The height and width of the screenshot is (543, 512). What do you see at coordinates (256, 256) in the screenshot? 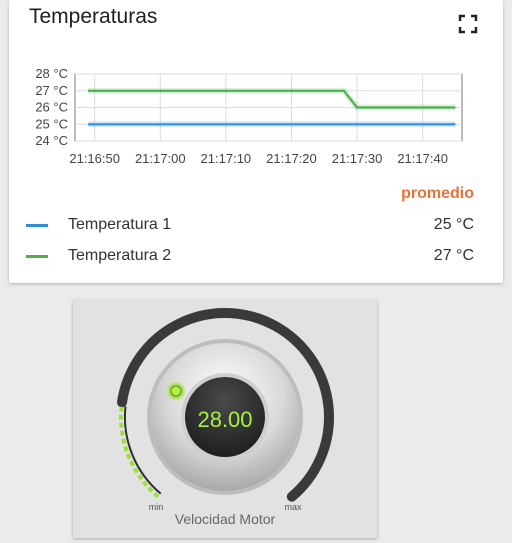
I see `legend-item-temperatura-2: Temperatura 2 27 °C` at bounding box center [256, 256].